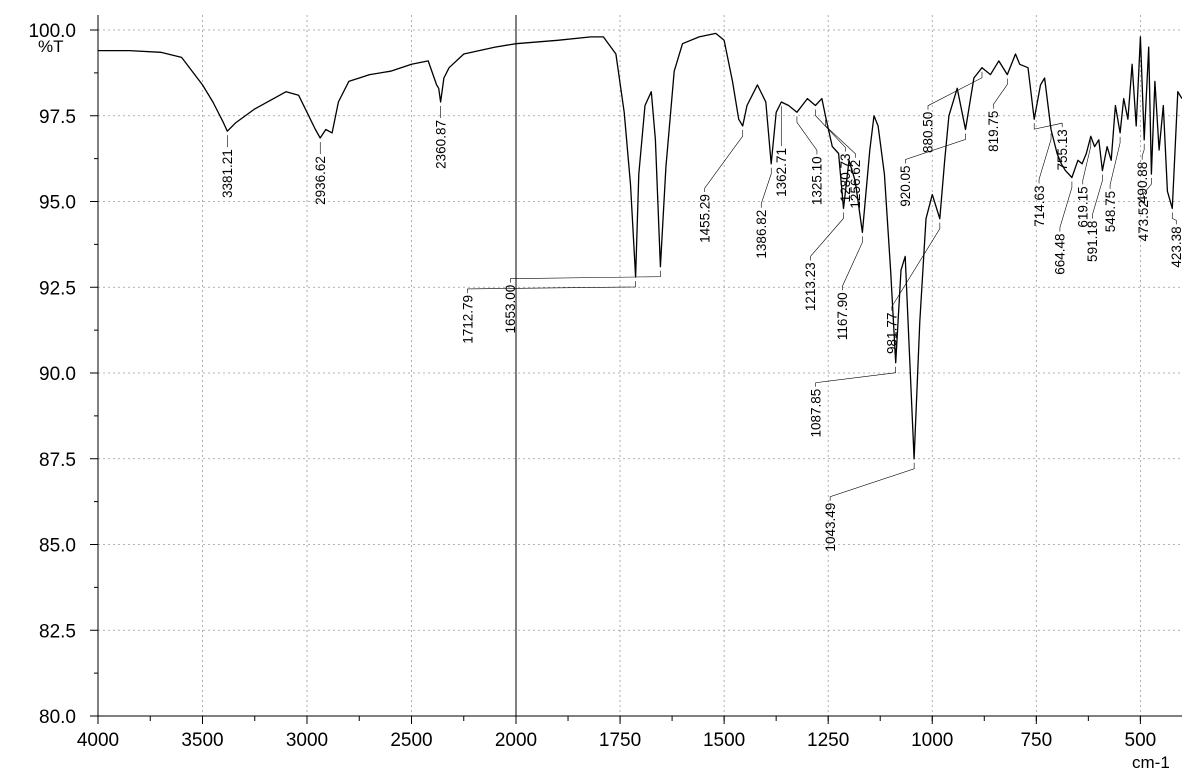  Describe the element at coordinates (440, 144) in the screenshot. I see `peak-label-2360-87: 2360.87` at that location.